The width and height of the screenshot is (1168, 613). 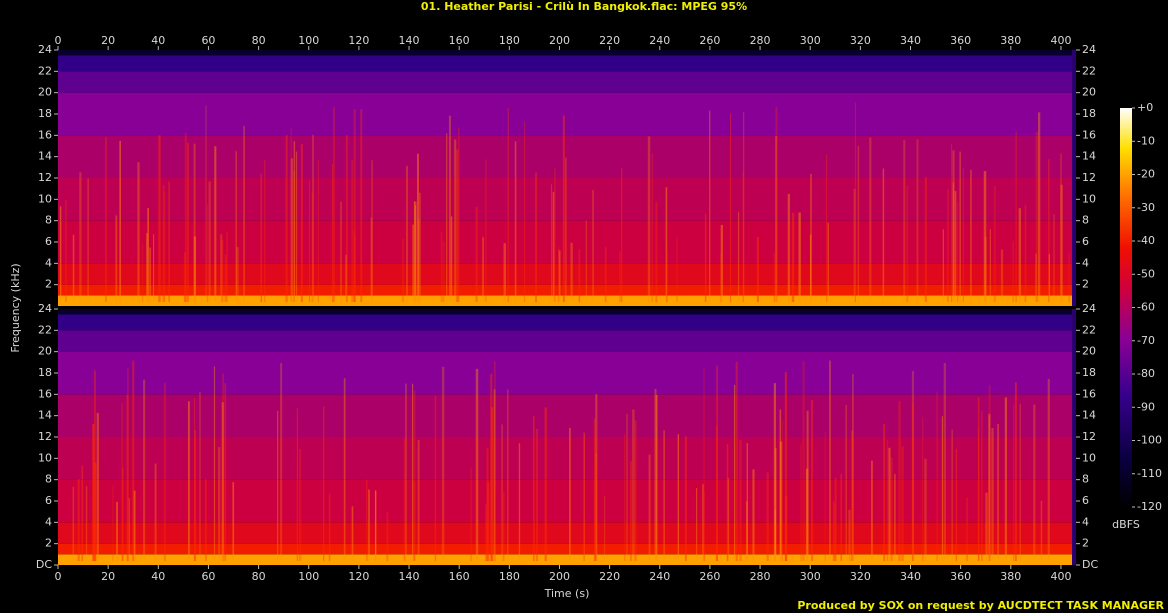 I want to click on colorbar-tick-label: -80, so click(x=1146, y=373).